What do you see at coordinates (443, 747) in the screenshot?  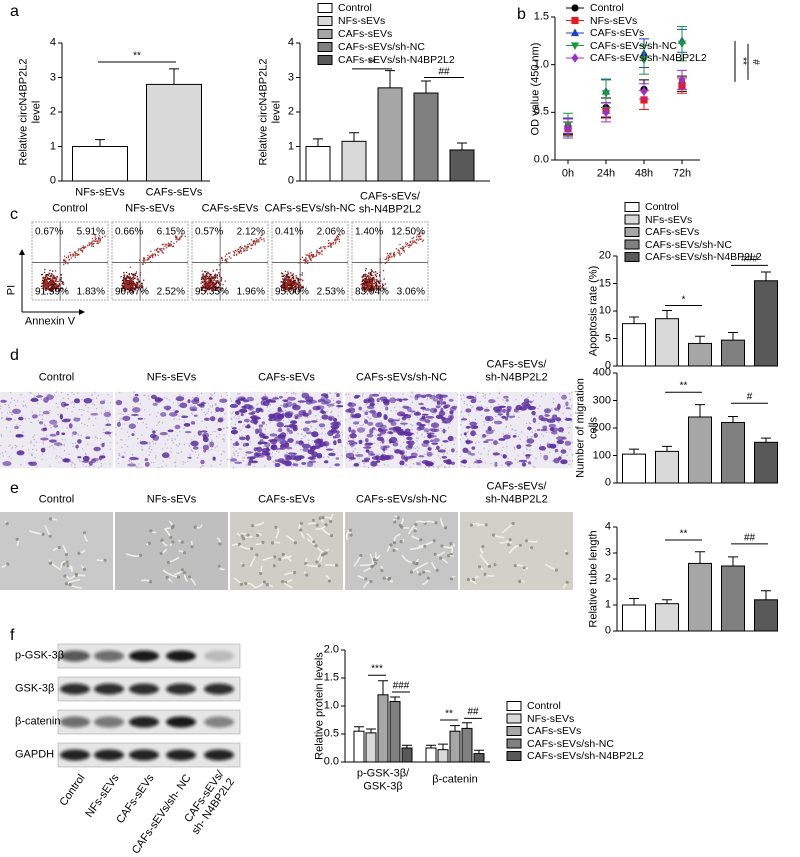 I see `error-bar` at bounding box center [443, 747].